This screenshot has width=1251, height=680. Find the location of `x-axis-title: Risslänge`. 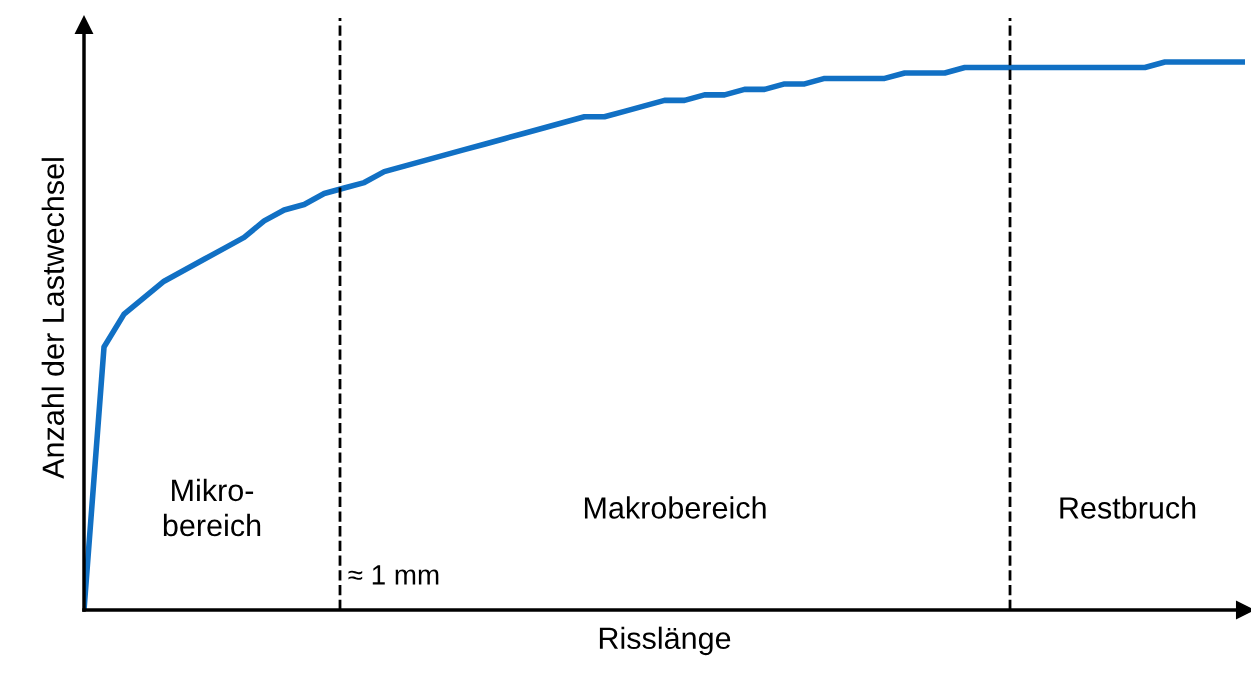

x-axis-title: Risslänge is located at coordinates (665, 641).